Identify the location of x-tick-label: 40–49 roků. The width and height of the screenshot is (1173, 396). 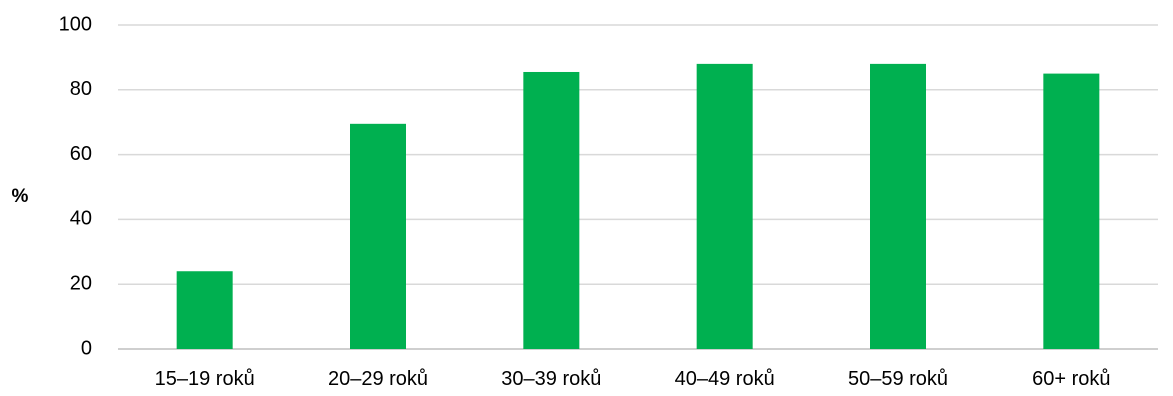
(725, 379).